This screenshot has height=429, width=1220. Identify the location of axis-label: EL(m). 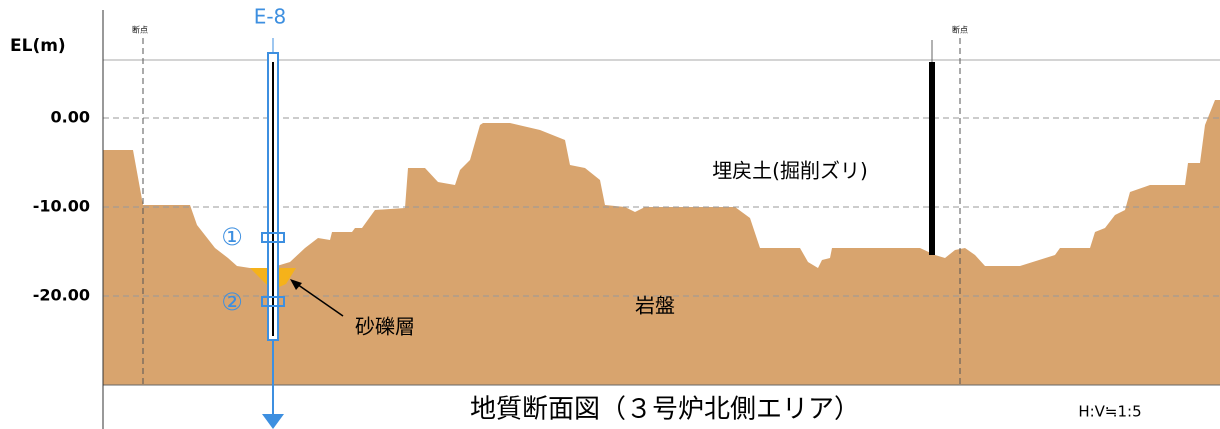
(38, 46).